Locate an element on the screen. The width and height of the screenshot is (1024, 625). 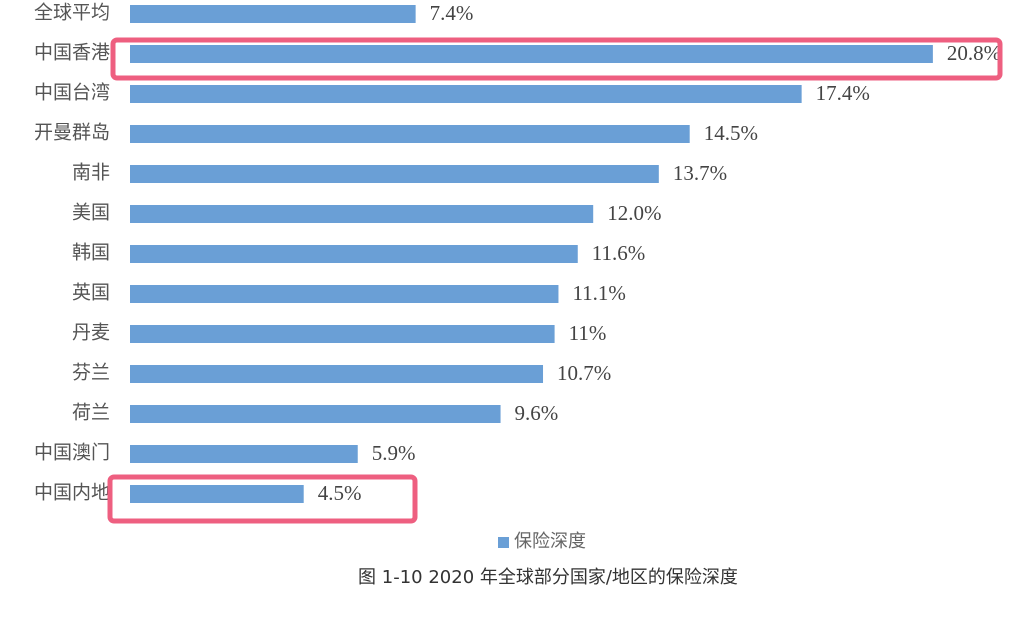
category-label: 中国台湾 is located at coordinates (72, 92).